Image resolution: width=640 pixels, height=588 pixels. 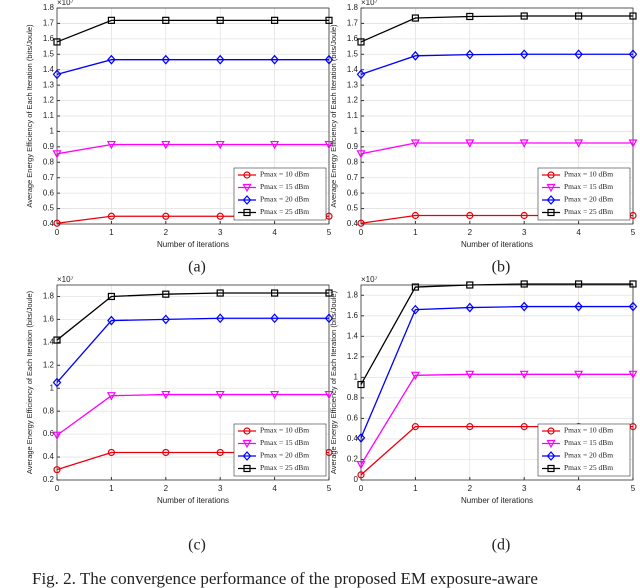 I want to click on y-tick-label: 1.3, so click(x=353, y=84).